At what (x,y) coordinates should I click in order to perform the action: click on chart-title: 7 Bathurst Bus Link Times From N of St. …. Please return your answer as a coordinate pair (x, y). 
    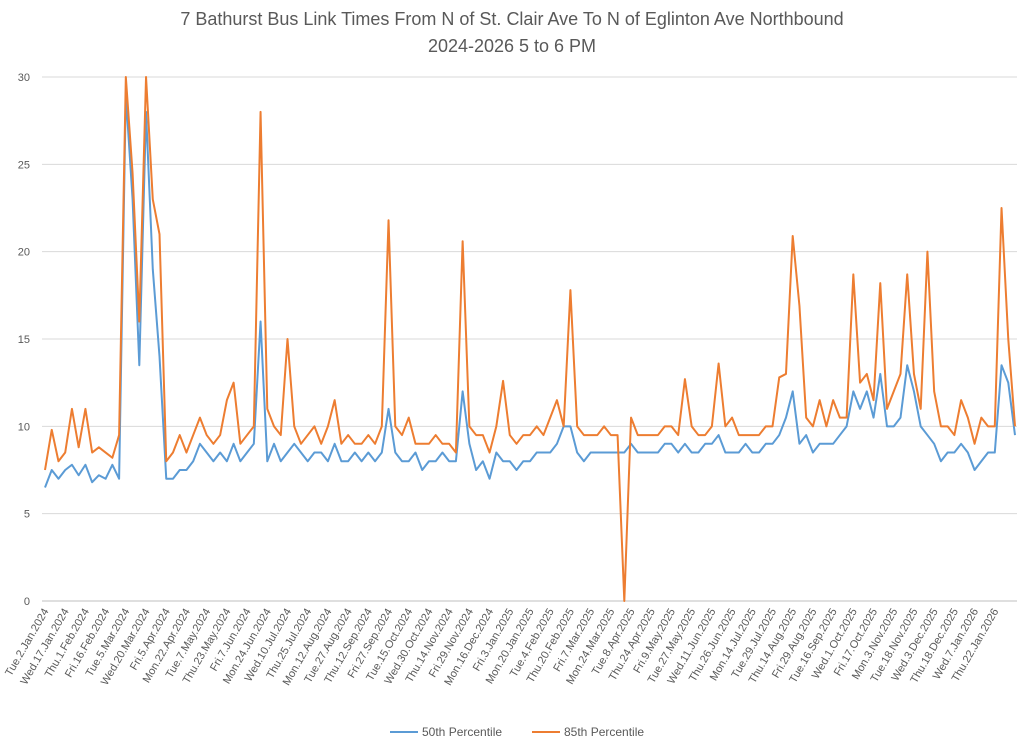
    Looking at the image, I should click on (511, 19).